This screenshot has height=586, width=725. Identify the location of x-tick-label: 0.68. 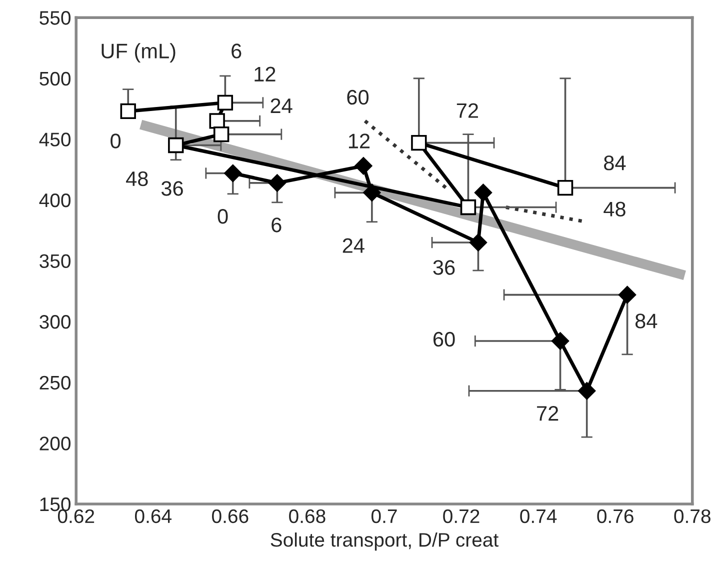
(307, 516).